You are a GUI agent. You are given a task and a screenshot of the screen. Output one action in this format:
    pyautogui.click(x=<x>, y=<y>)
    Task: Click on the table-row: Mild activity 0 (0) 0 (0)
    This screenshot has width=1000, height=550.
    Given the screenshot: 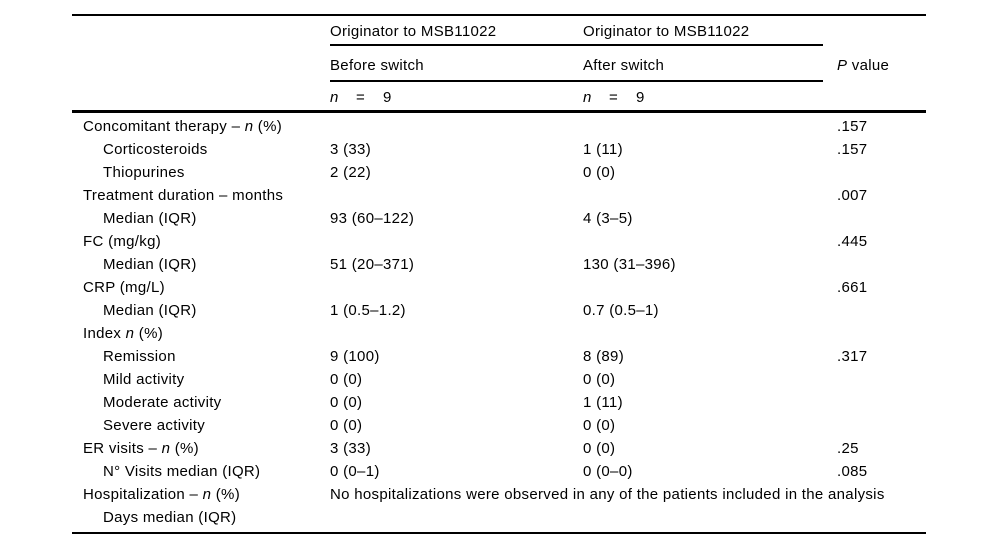 What is the action you would take?
    pyautogui.click(x=502, y=379)
    